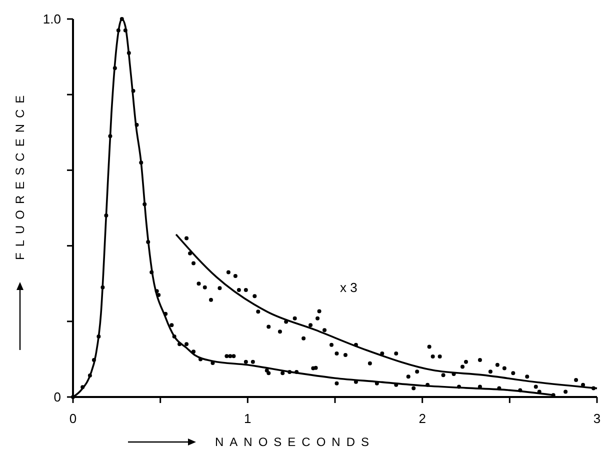  I want to click on annotation: x 3, so click(349, 287).